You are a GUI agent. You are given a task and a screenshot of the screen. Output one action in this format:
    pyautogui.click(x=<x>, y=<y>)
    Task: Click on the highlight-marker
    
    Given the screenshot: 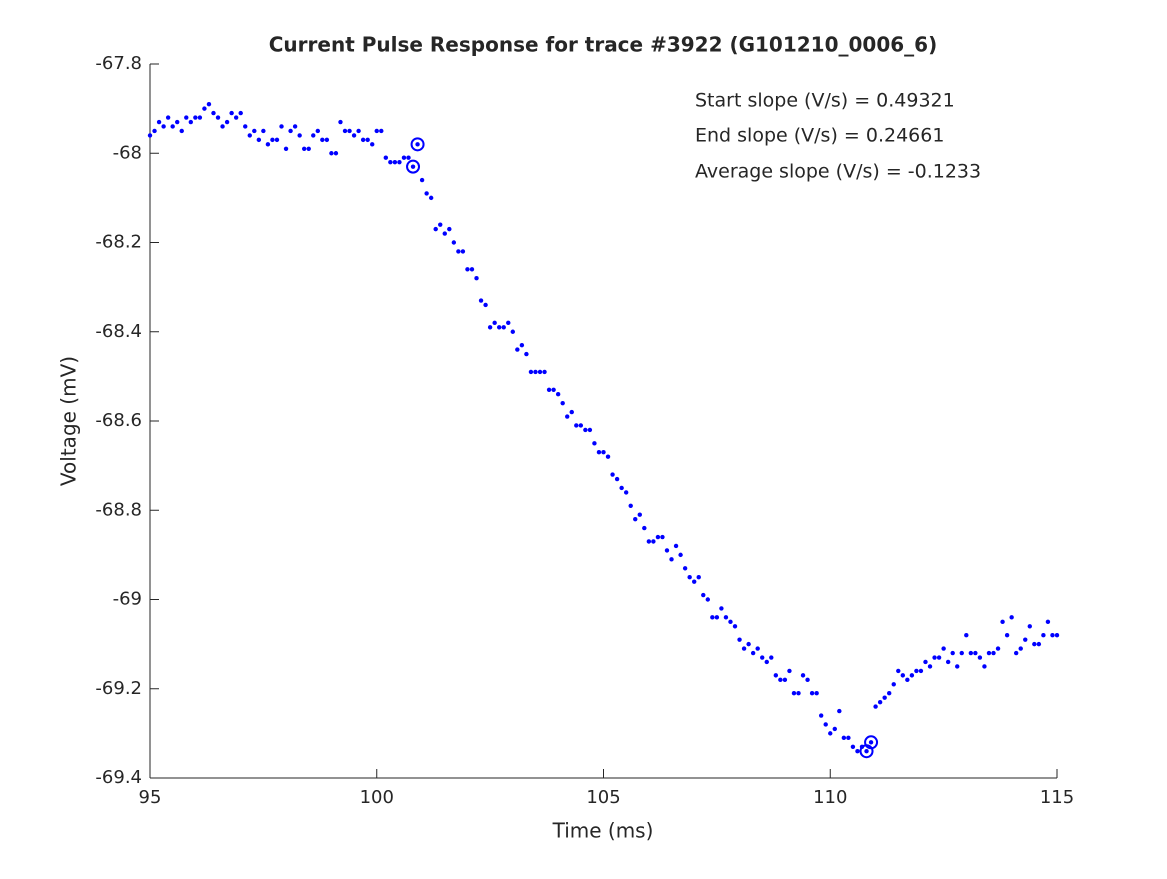 What is the action you would take?
    pyautogui.click(x=871, y=742)
    